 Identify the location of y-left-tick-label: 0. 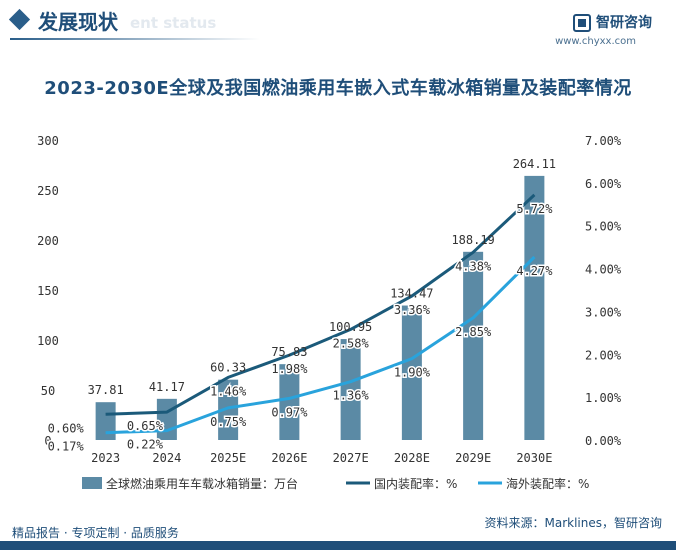
(47, 441).